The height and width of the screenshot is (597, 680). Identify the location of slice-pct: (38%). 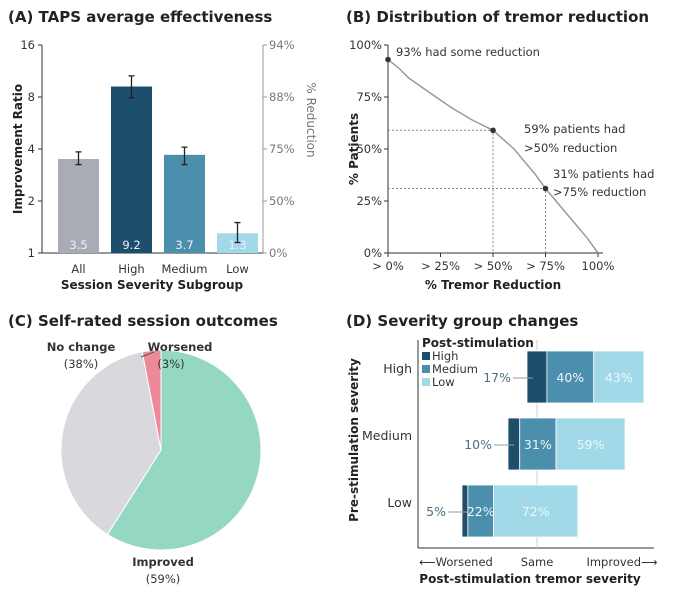
(81, 364).